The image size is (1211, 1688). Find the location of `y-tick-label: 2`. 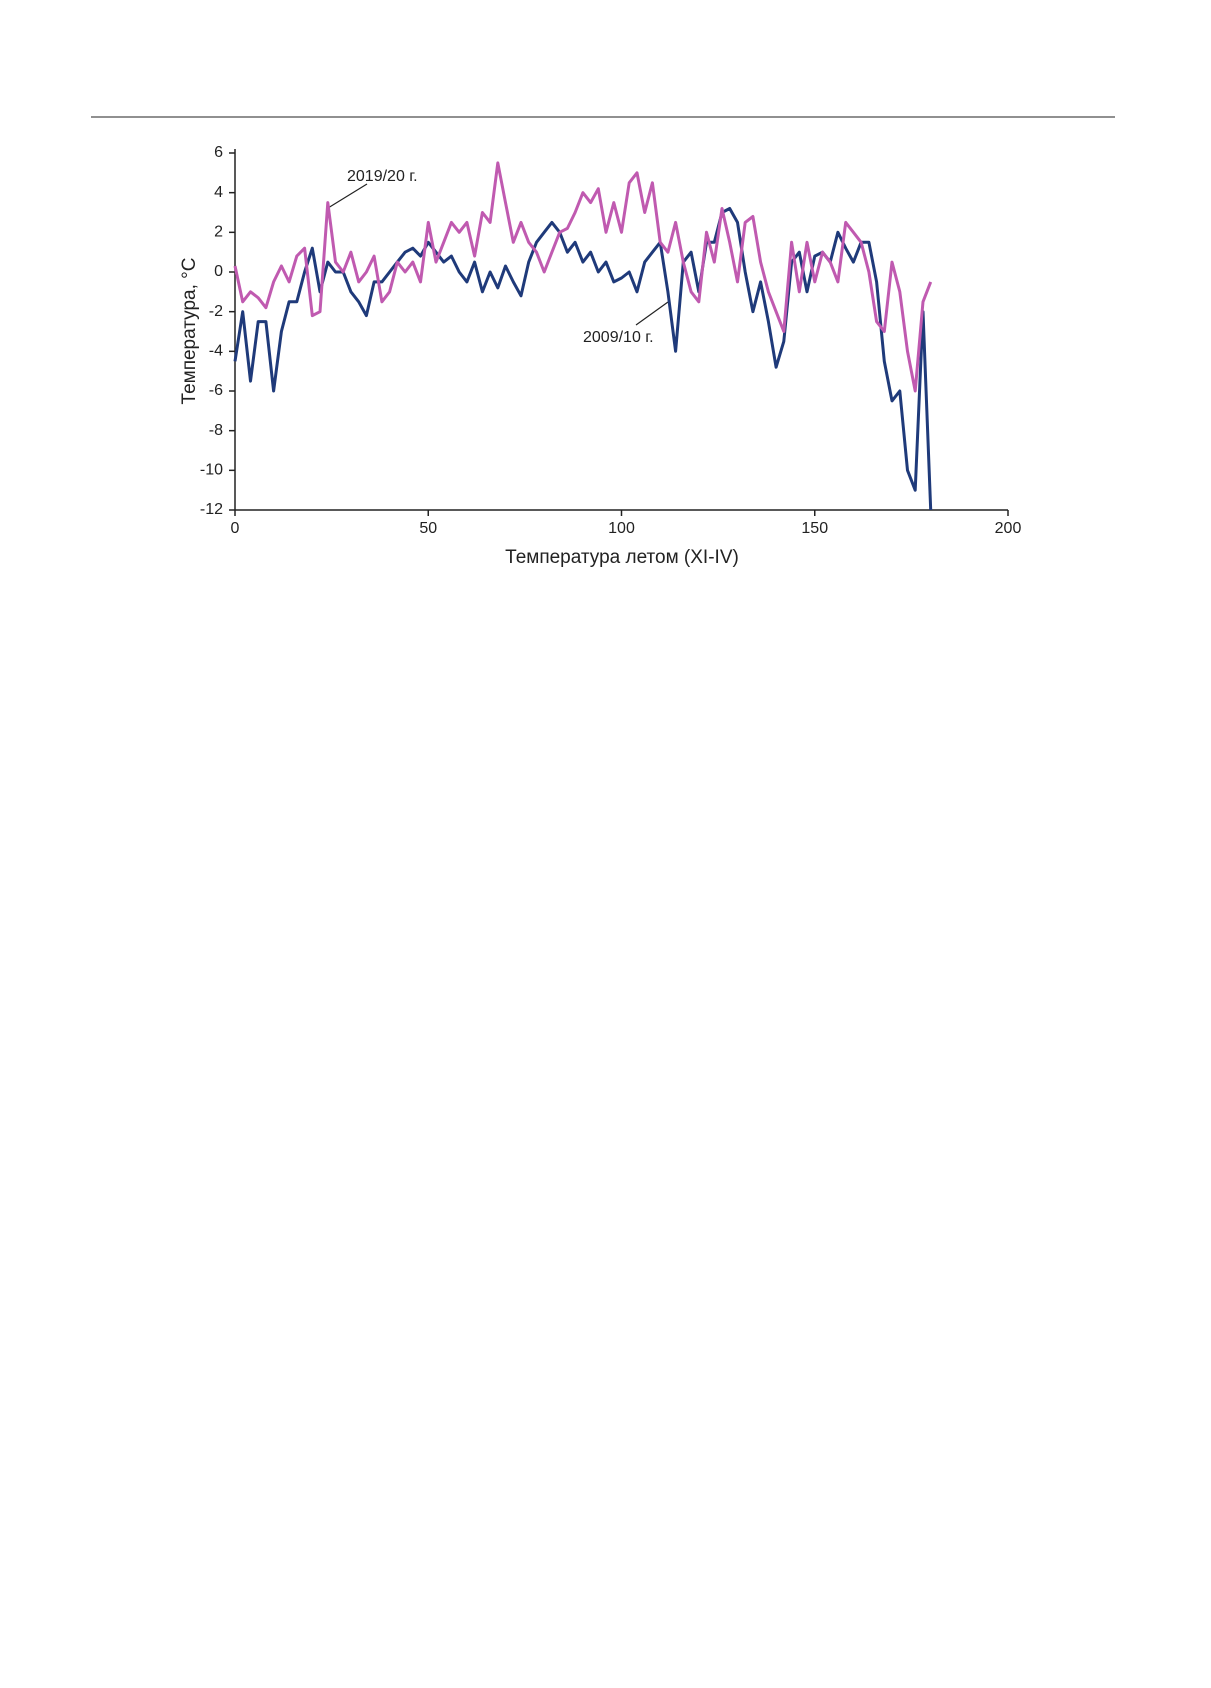

y-tick-label: 2 is located at coordinates (218, 232).